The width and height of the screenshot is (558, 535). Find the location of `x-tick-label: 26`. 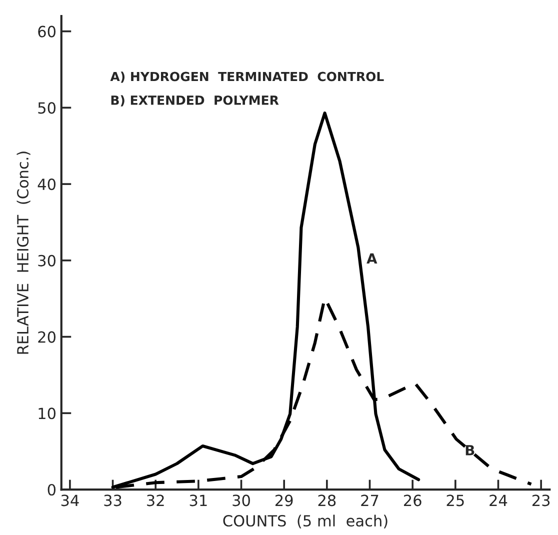

x-tick-label: 26 is located at coordinates (413, 500).